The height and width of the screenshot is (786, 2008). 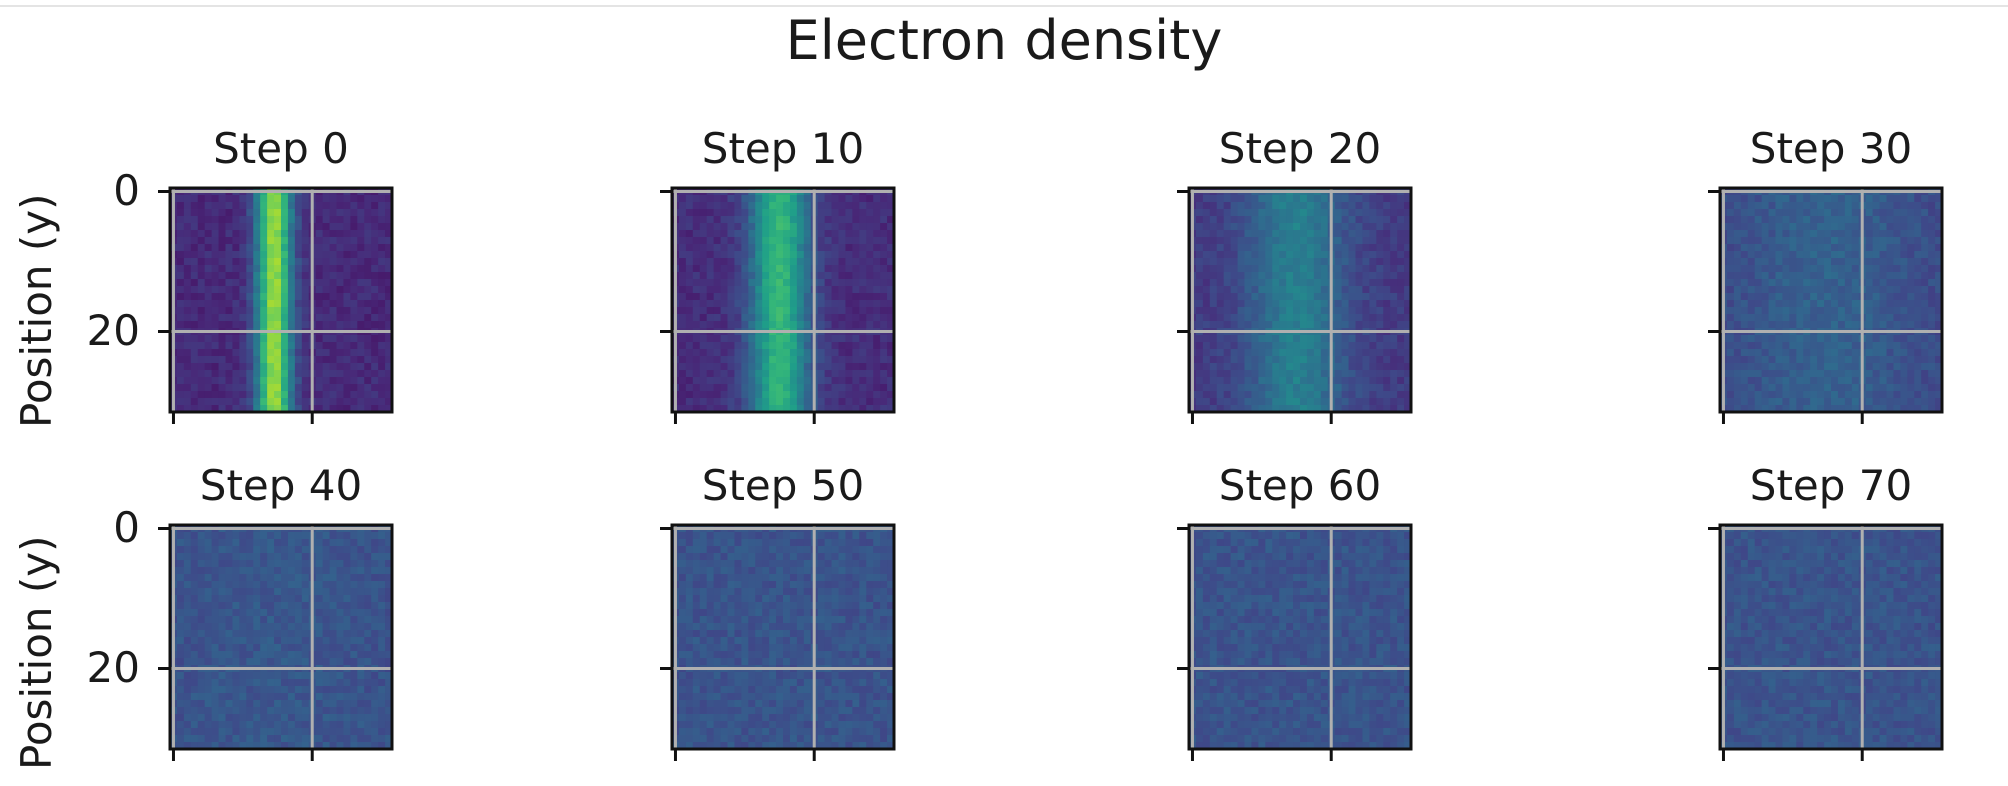 What do you see at coordinates (1300, 485) in the screenshot?
I see `panel-title: Step 60` at bounding box center [1300, 485].